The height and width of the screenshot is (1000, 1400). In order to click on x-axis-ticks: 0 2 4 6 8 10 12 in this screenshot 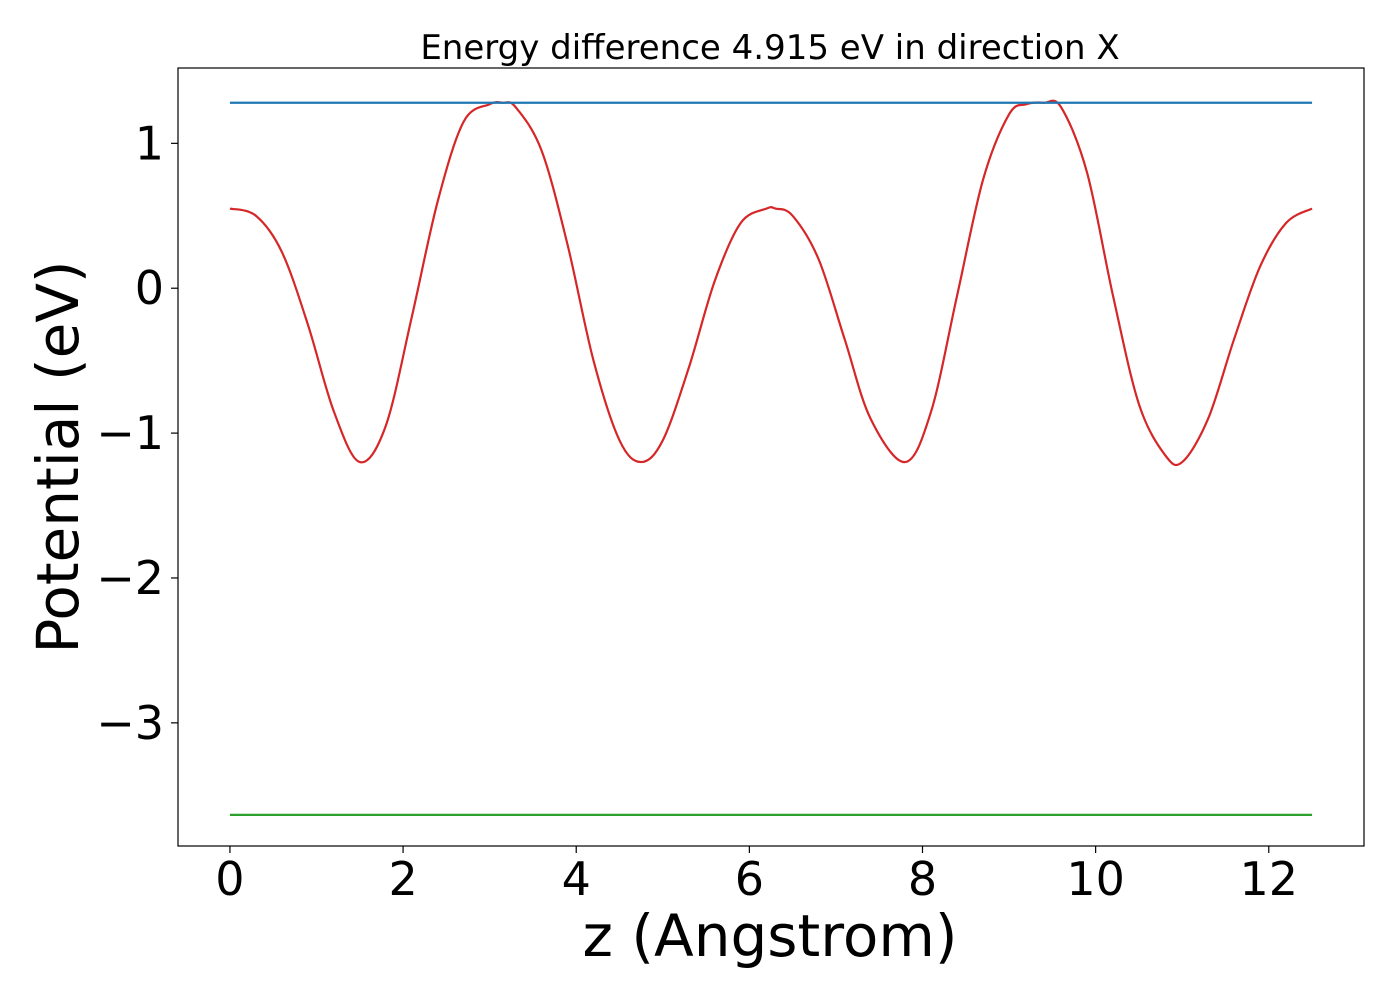, I will do `click(756, 876)`.